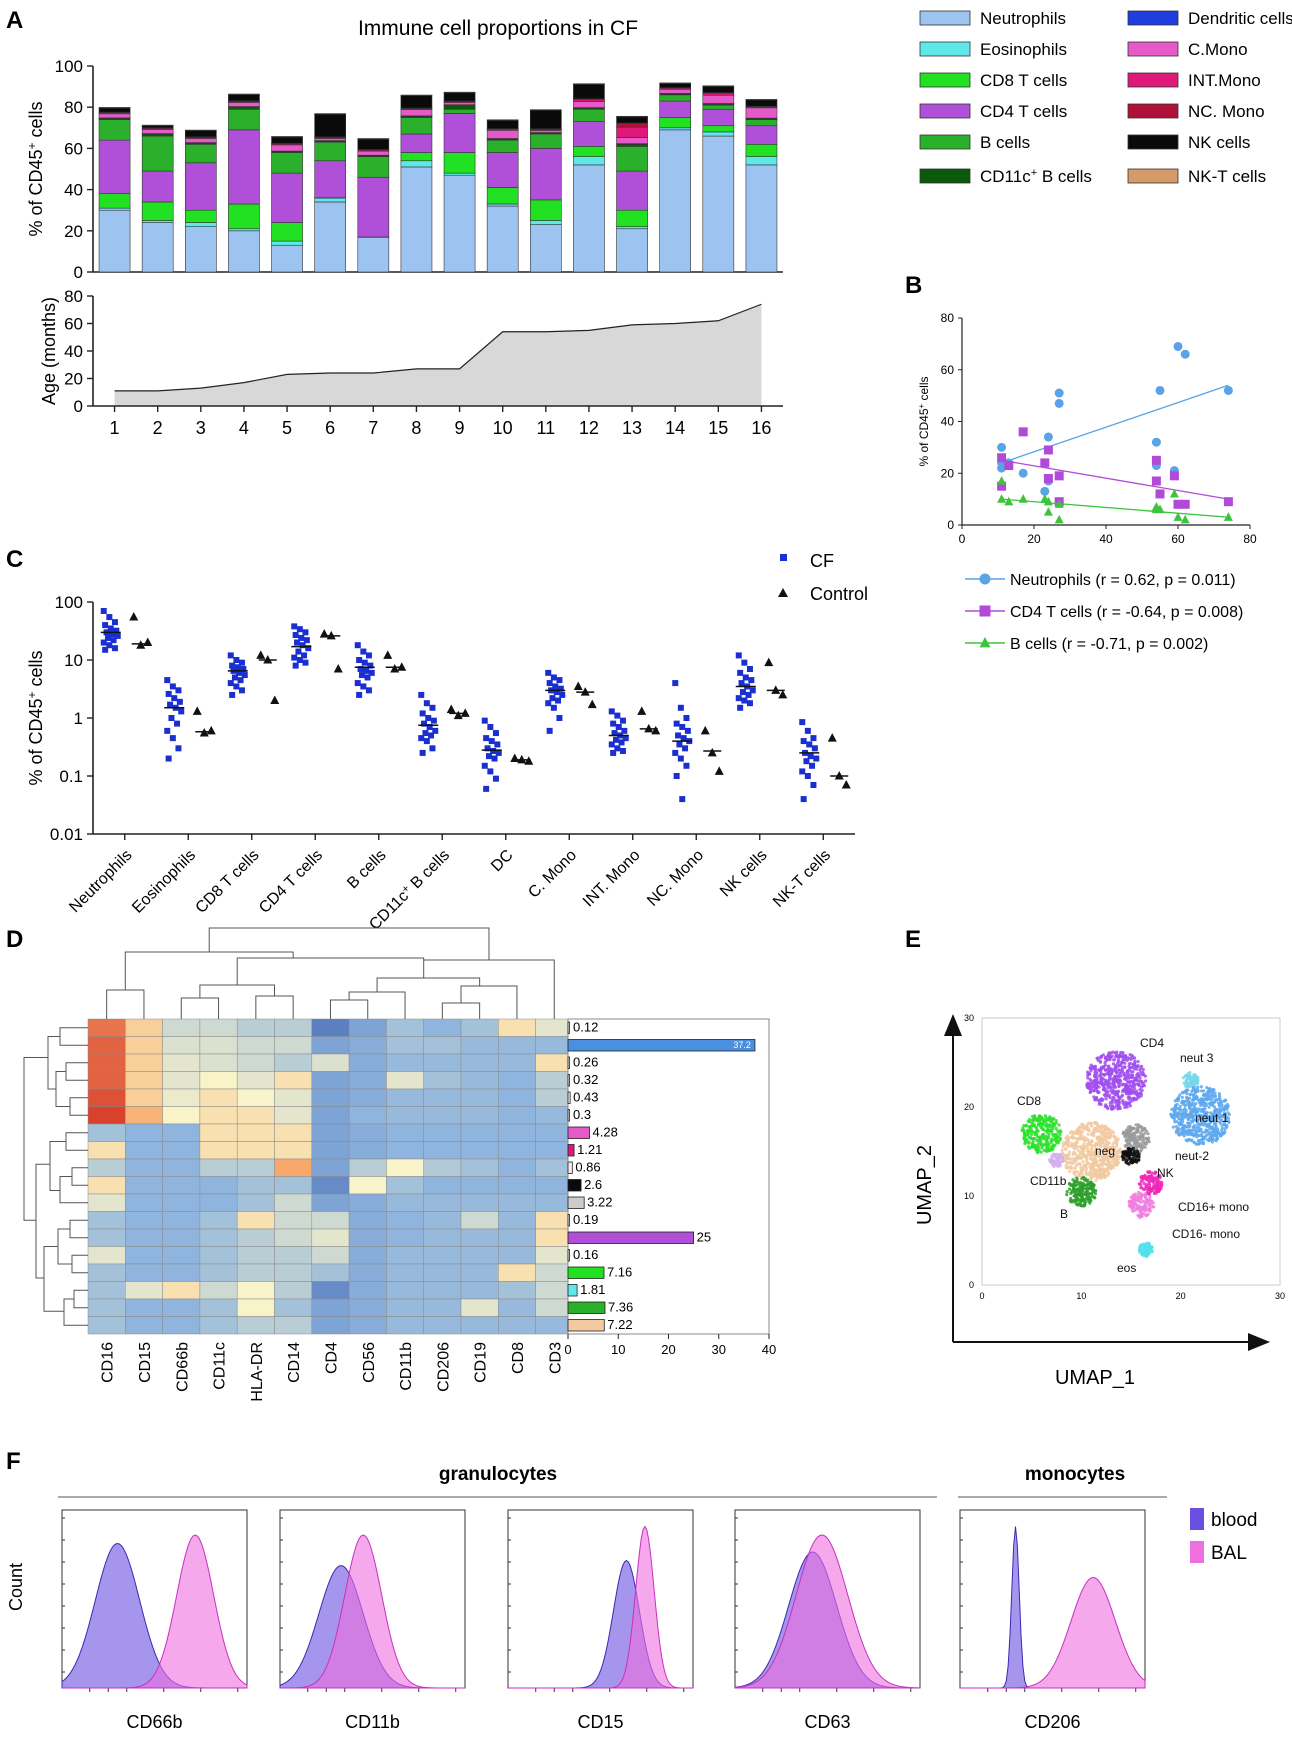 The image size is (1292, 1764). What do you see at coordinates (1259, 1342) in the screenshot?
I see `x-arrow-head` at bounding box center [1259, 1342].